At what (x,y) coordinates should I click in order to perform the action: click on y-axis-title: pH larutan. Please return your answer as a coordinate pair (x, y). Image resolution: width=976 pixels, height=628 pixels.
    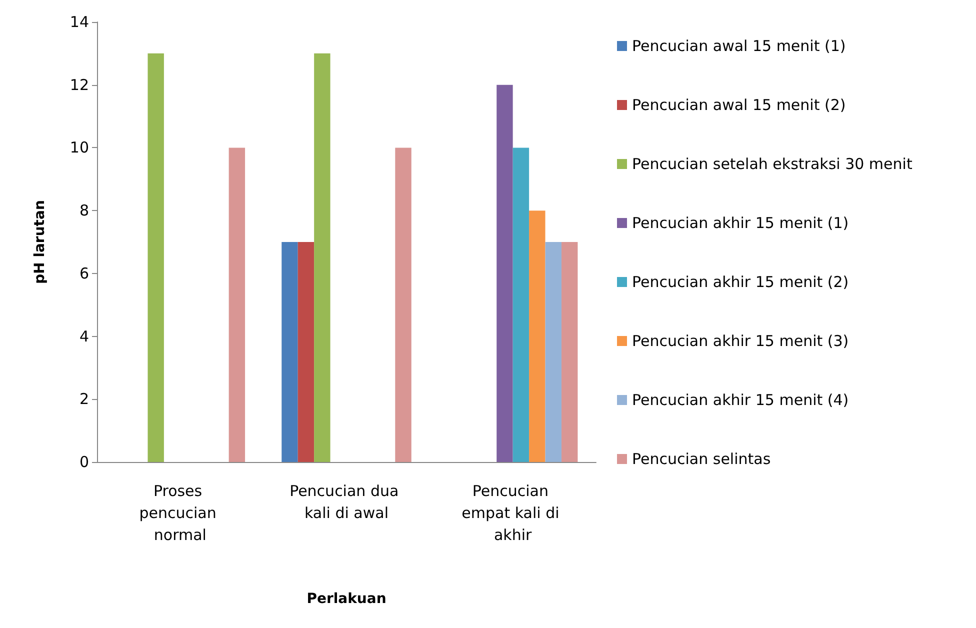
    Looking at the image, I should click on (40, 242).